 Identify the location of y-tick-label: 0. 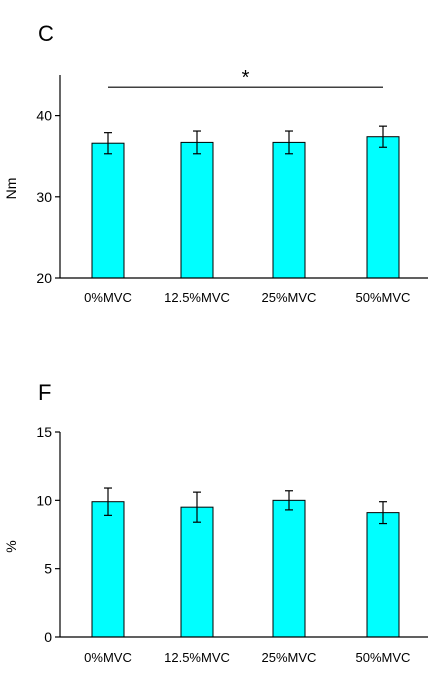
(48, 637).